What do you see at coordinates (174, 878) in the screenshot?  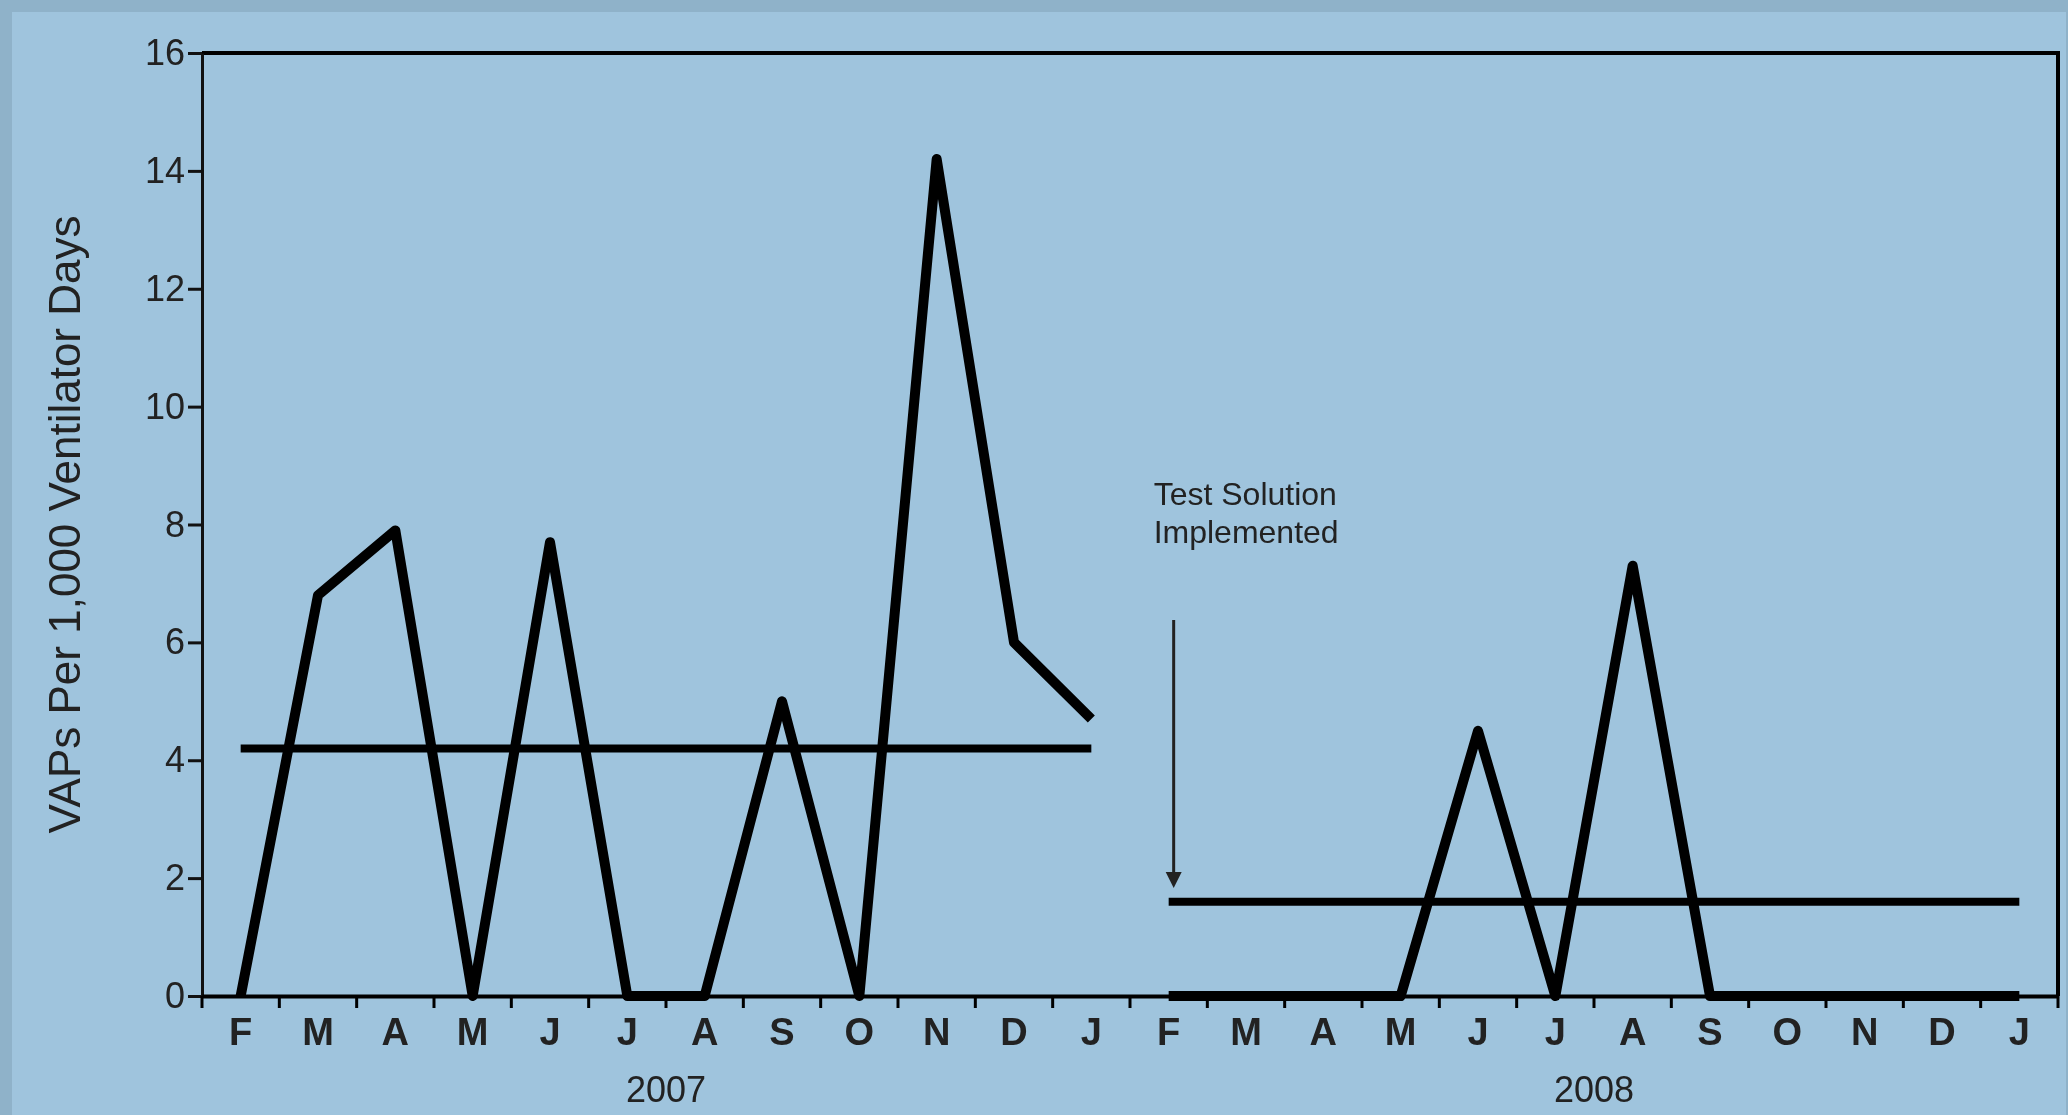 I see `y-tick-label: 2` at bounding box center [174, 878].